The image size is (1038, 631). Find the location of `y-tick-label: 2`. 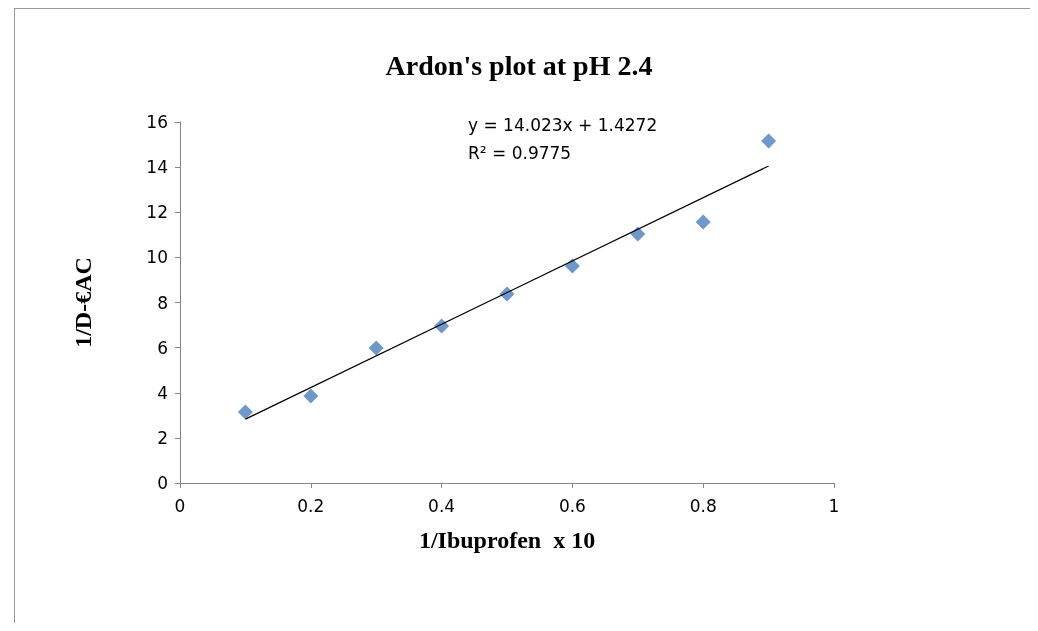

y-tick-label: 2 is located at coordinates (162, 437).